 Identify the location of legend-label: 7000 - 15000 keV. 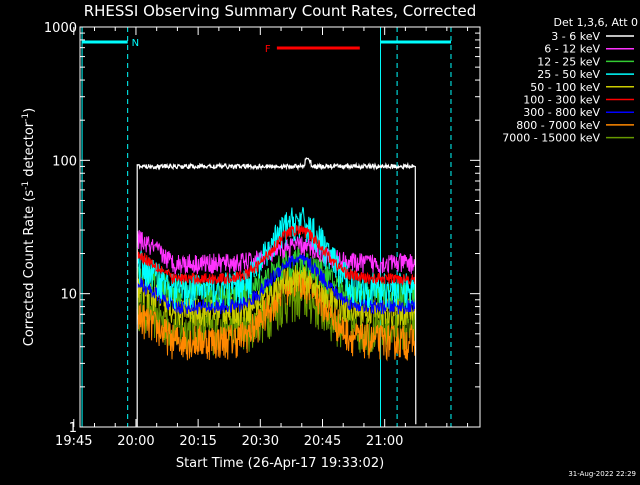
(551, 138).